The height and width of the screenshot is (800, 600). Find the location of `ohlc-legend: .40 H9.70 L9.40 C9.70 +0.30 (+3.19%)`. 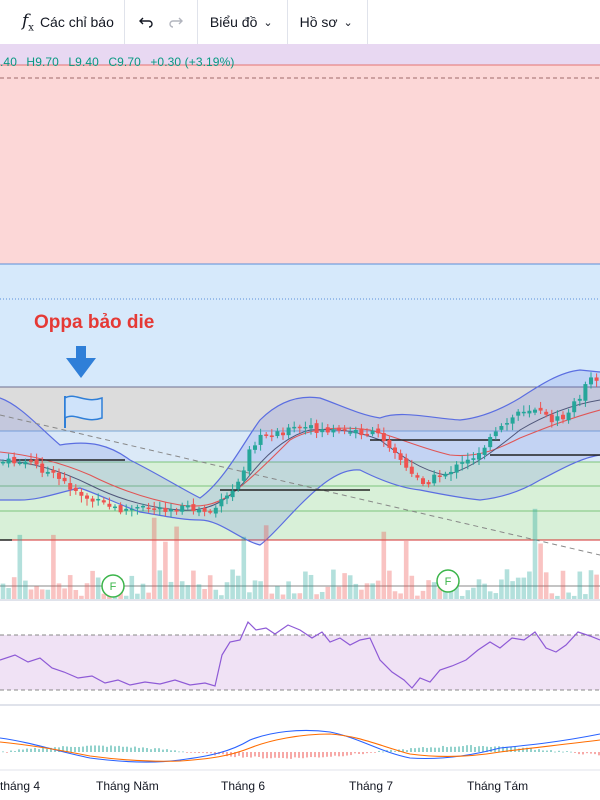

ohlc-legend: .40 H9.70 L9.40 C9.70 +0.30 (+3.19%) is located at coordinates (120, 62).